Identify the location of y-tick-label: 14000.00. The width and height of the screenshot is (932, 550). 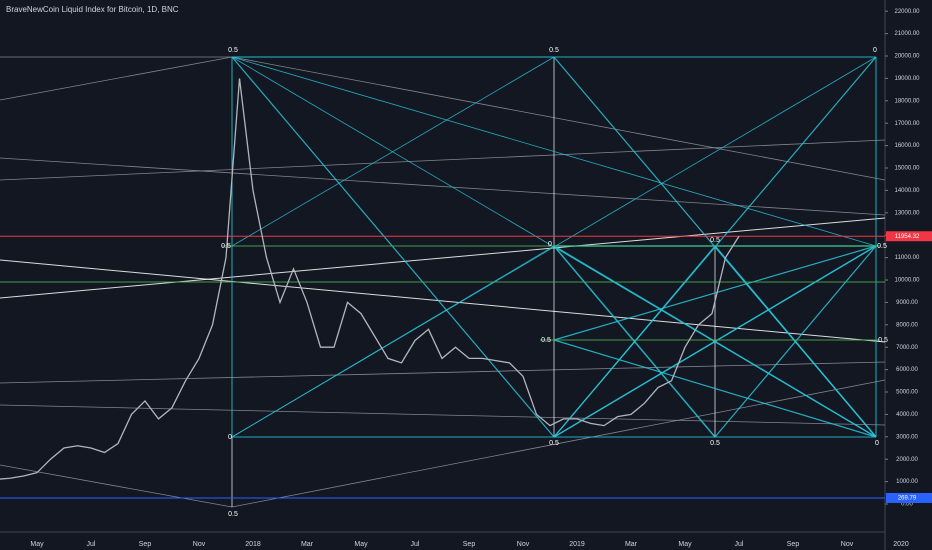
(907, 191).